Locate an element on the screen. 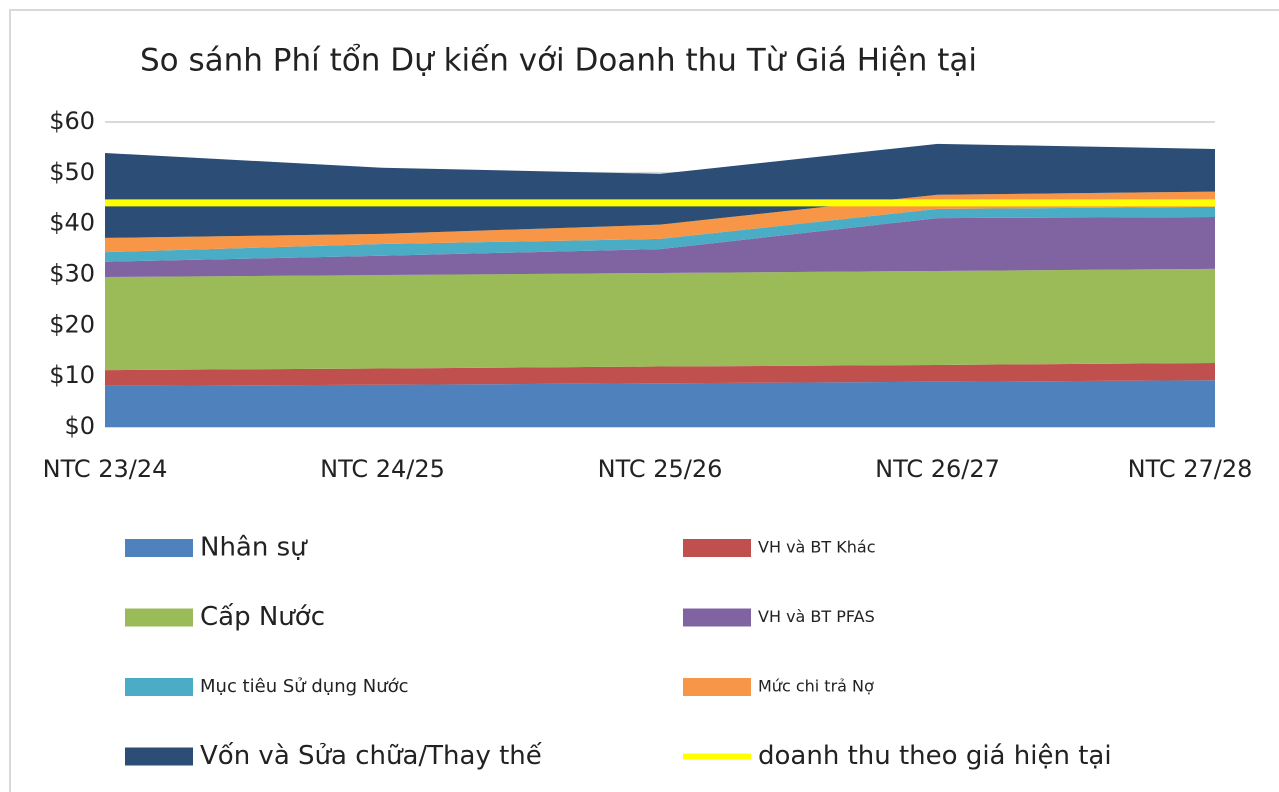 The width and height of the screenshot is (1279, 792). y-tick-label: $0 is located at coordinates (79, 426).